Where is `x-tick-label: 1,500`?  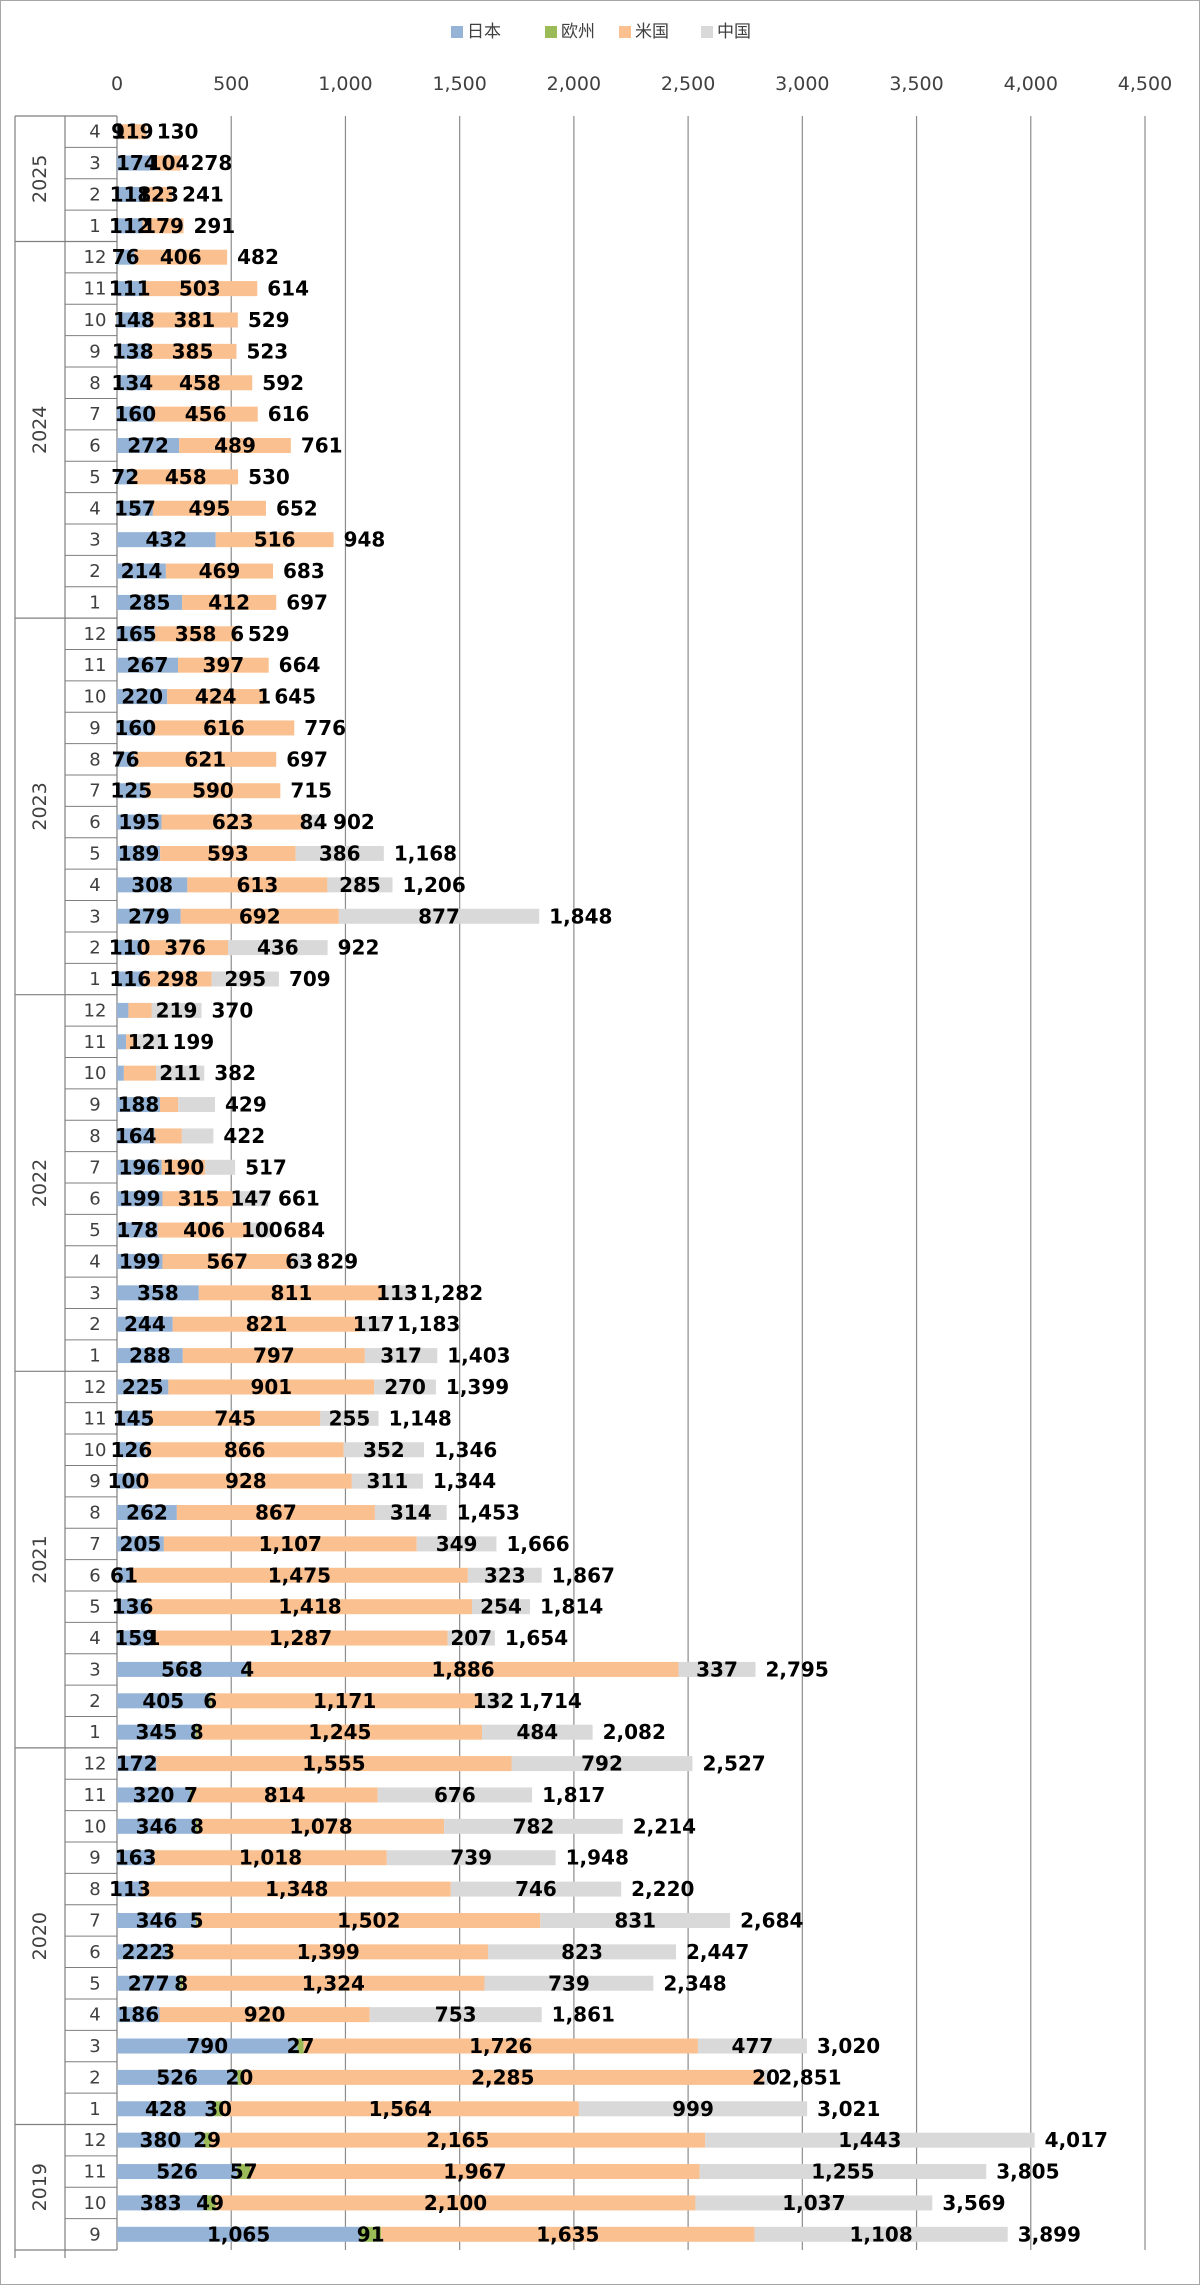 x-tick-label: 1,500 is located at coordinates (459, 84).